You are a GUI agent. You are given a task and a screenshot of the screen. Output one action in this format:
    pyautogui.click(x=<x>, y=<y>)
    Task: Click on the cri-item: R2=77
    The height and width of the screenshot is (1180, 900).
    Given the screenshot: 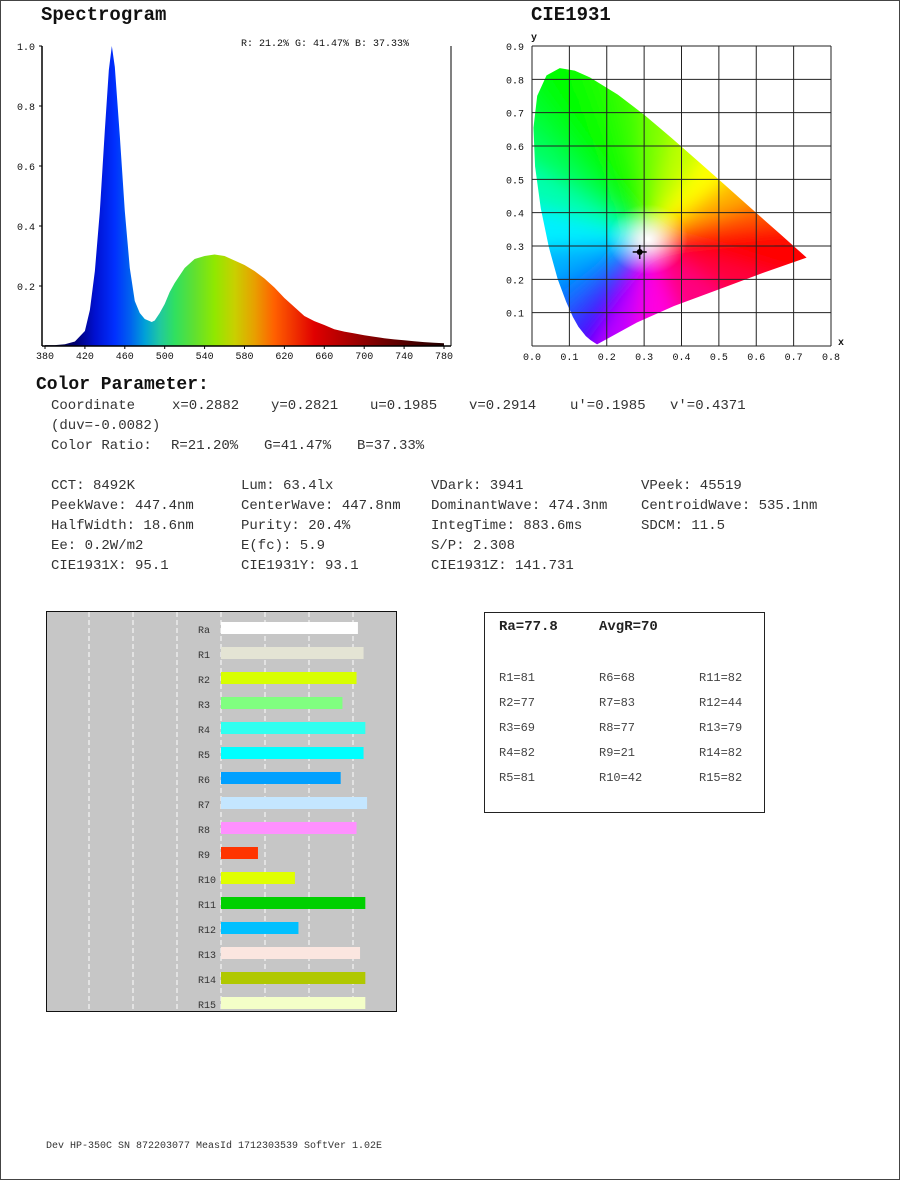 What is the action you would take?
    pyautogui.click(x=517, y=703)
    